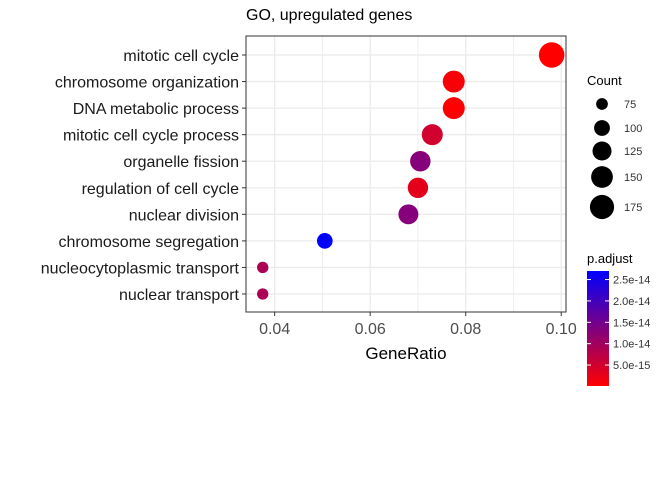  Describe the element at coordinates (614, 146) in the screenshot. I see `count-legend: Count 75 100 125 150 175` at that location.